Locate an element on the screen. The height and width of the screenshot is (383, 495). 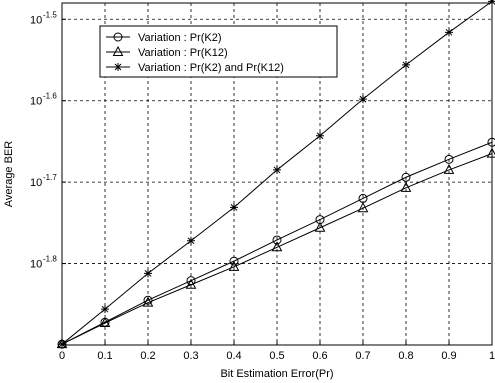
legend-item: Variation : Pr(K12) is located at coordinates (167, 52).